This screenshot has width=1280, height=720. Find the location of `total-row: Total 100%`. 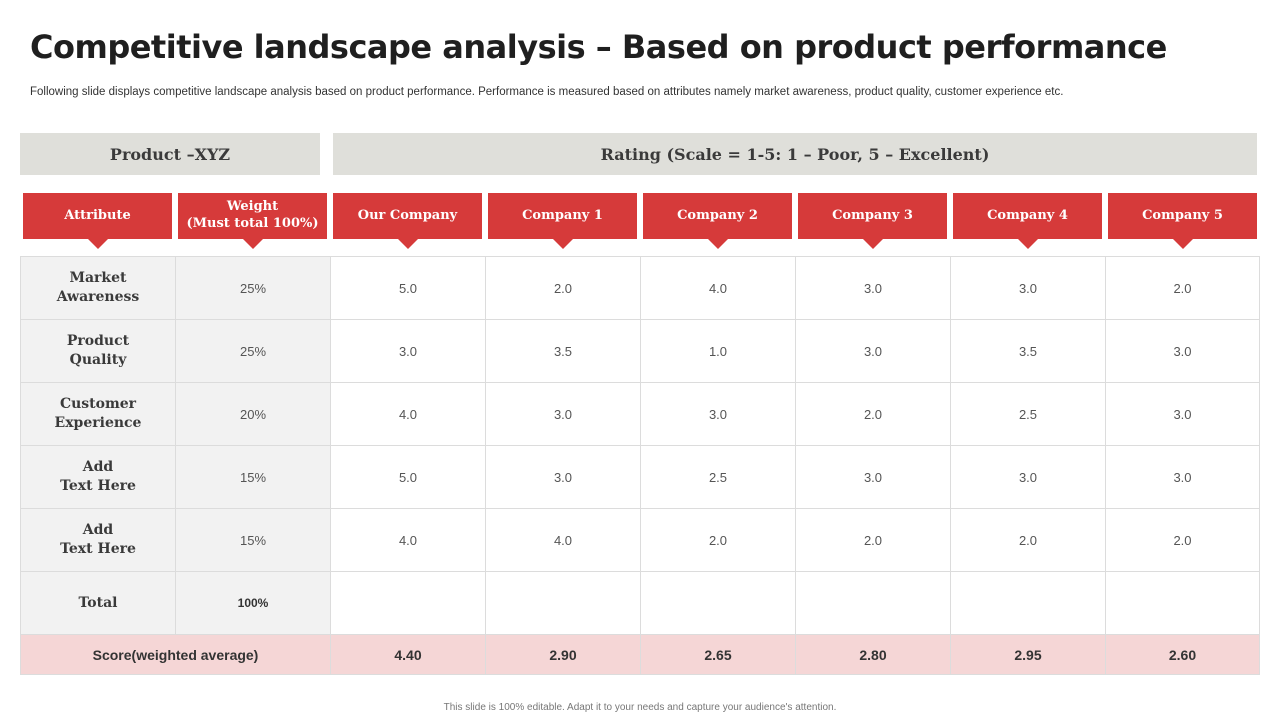

total-row: Total 100% is located at coordinates (640, 603).